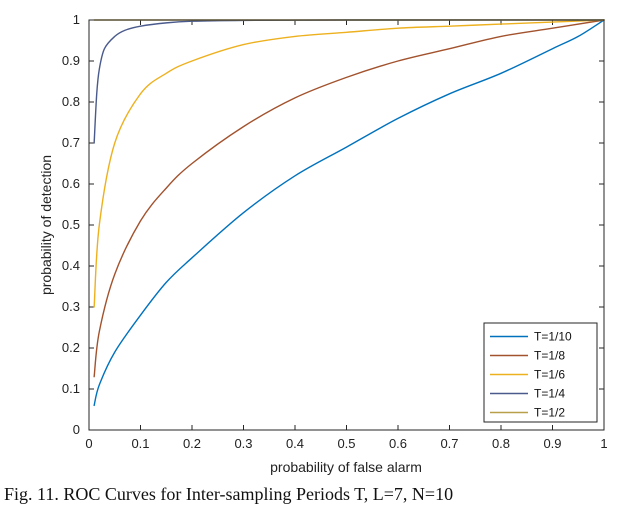 The image size is (640, 509). I want to click on x-tick-label: 0.5, so click(346, 443).